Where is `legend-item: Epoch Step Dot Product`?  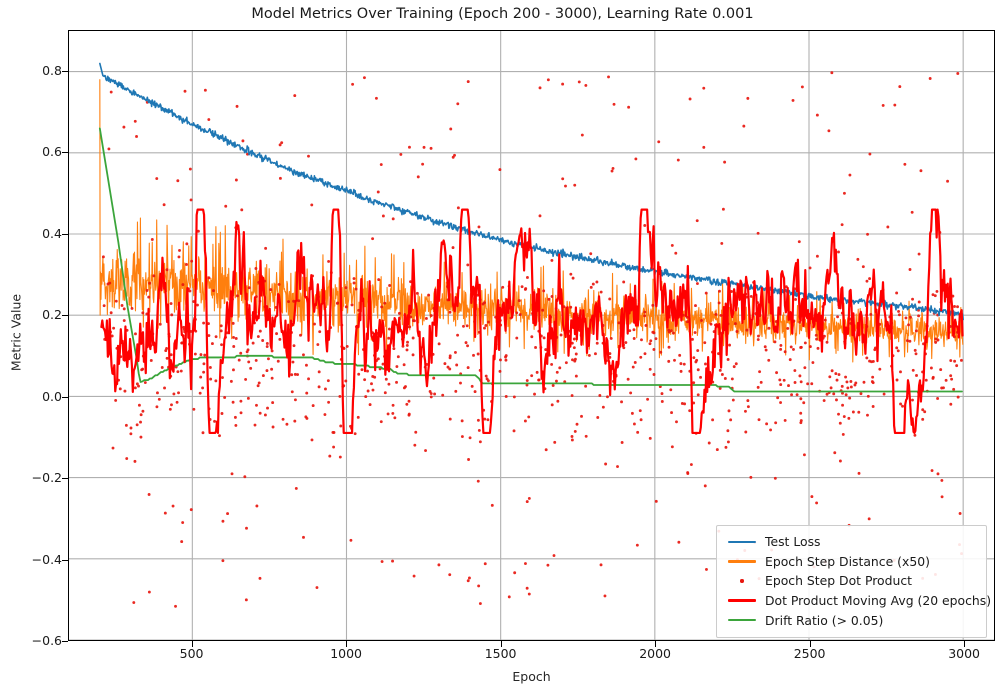
legend-item: Epoch Step Dot Product is located at coordinates (851, 581).